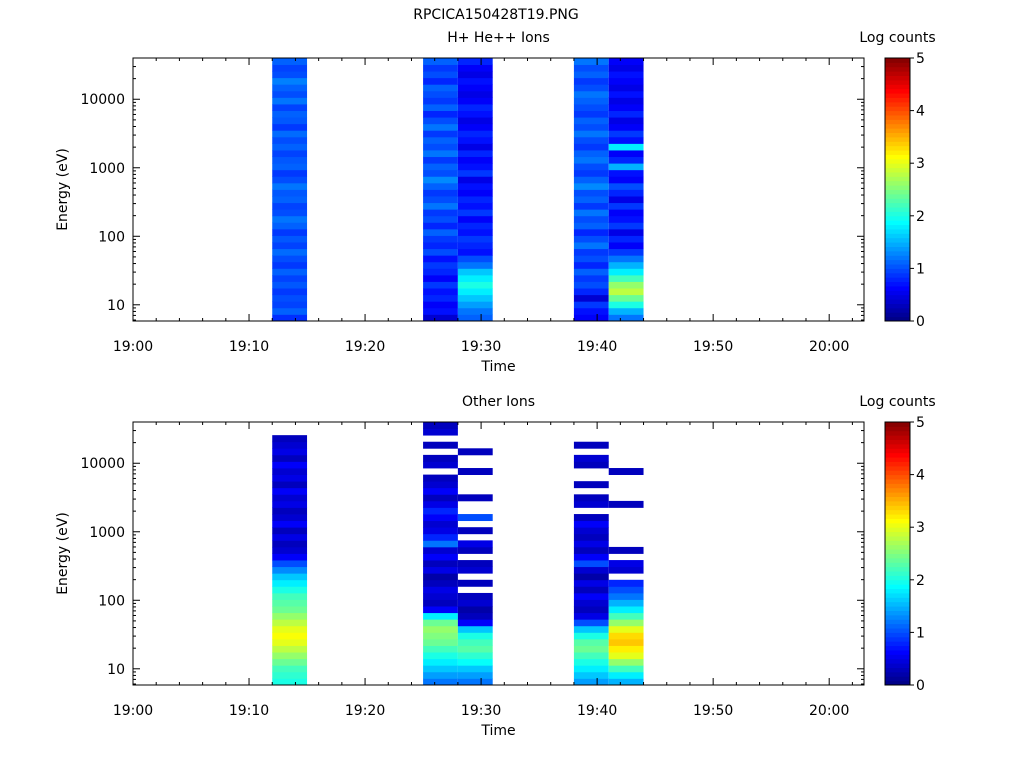 The width and height of the screenshot is (1024, 768). I want to click on x-tick-label: 19:20, so click(365, 711).